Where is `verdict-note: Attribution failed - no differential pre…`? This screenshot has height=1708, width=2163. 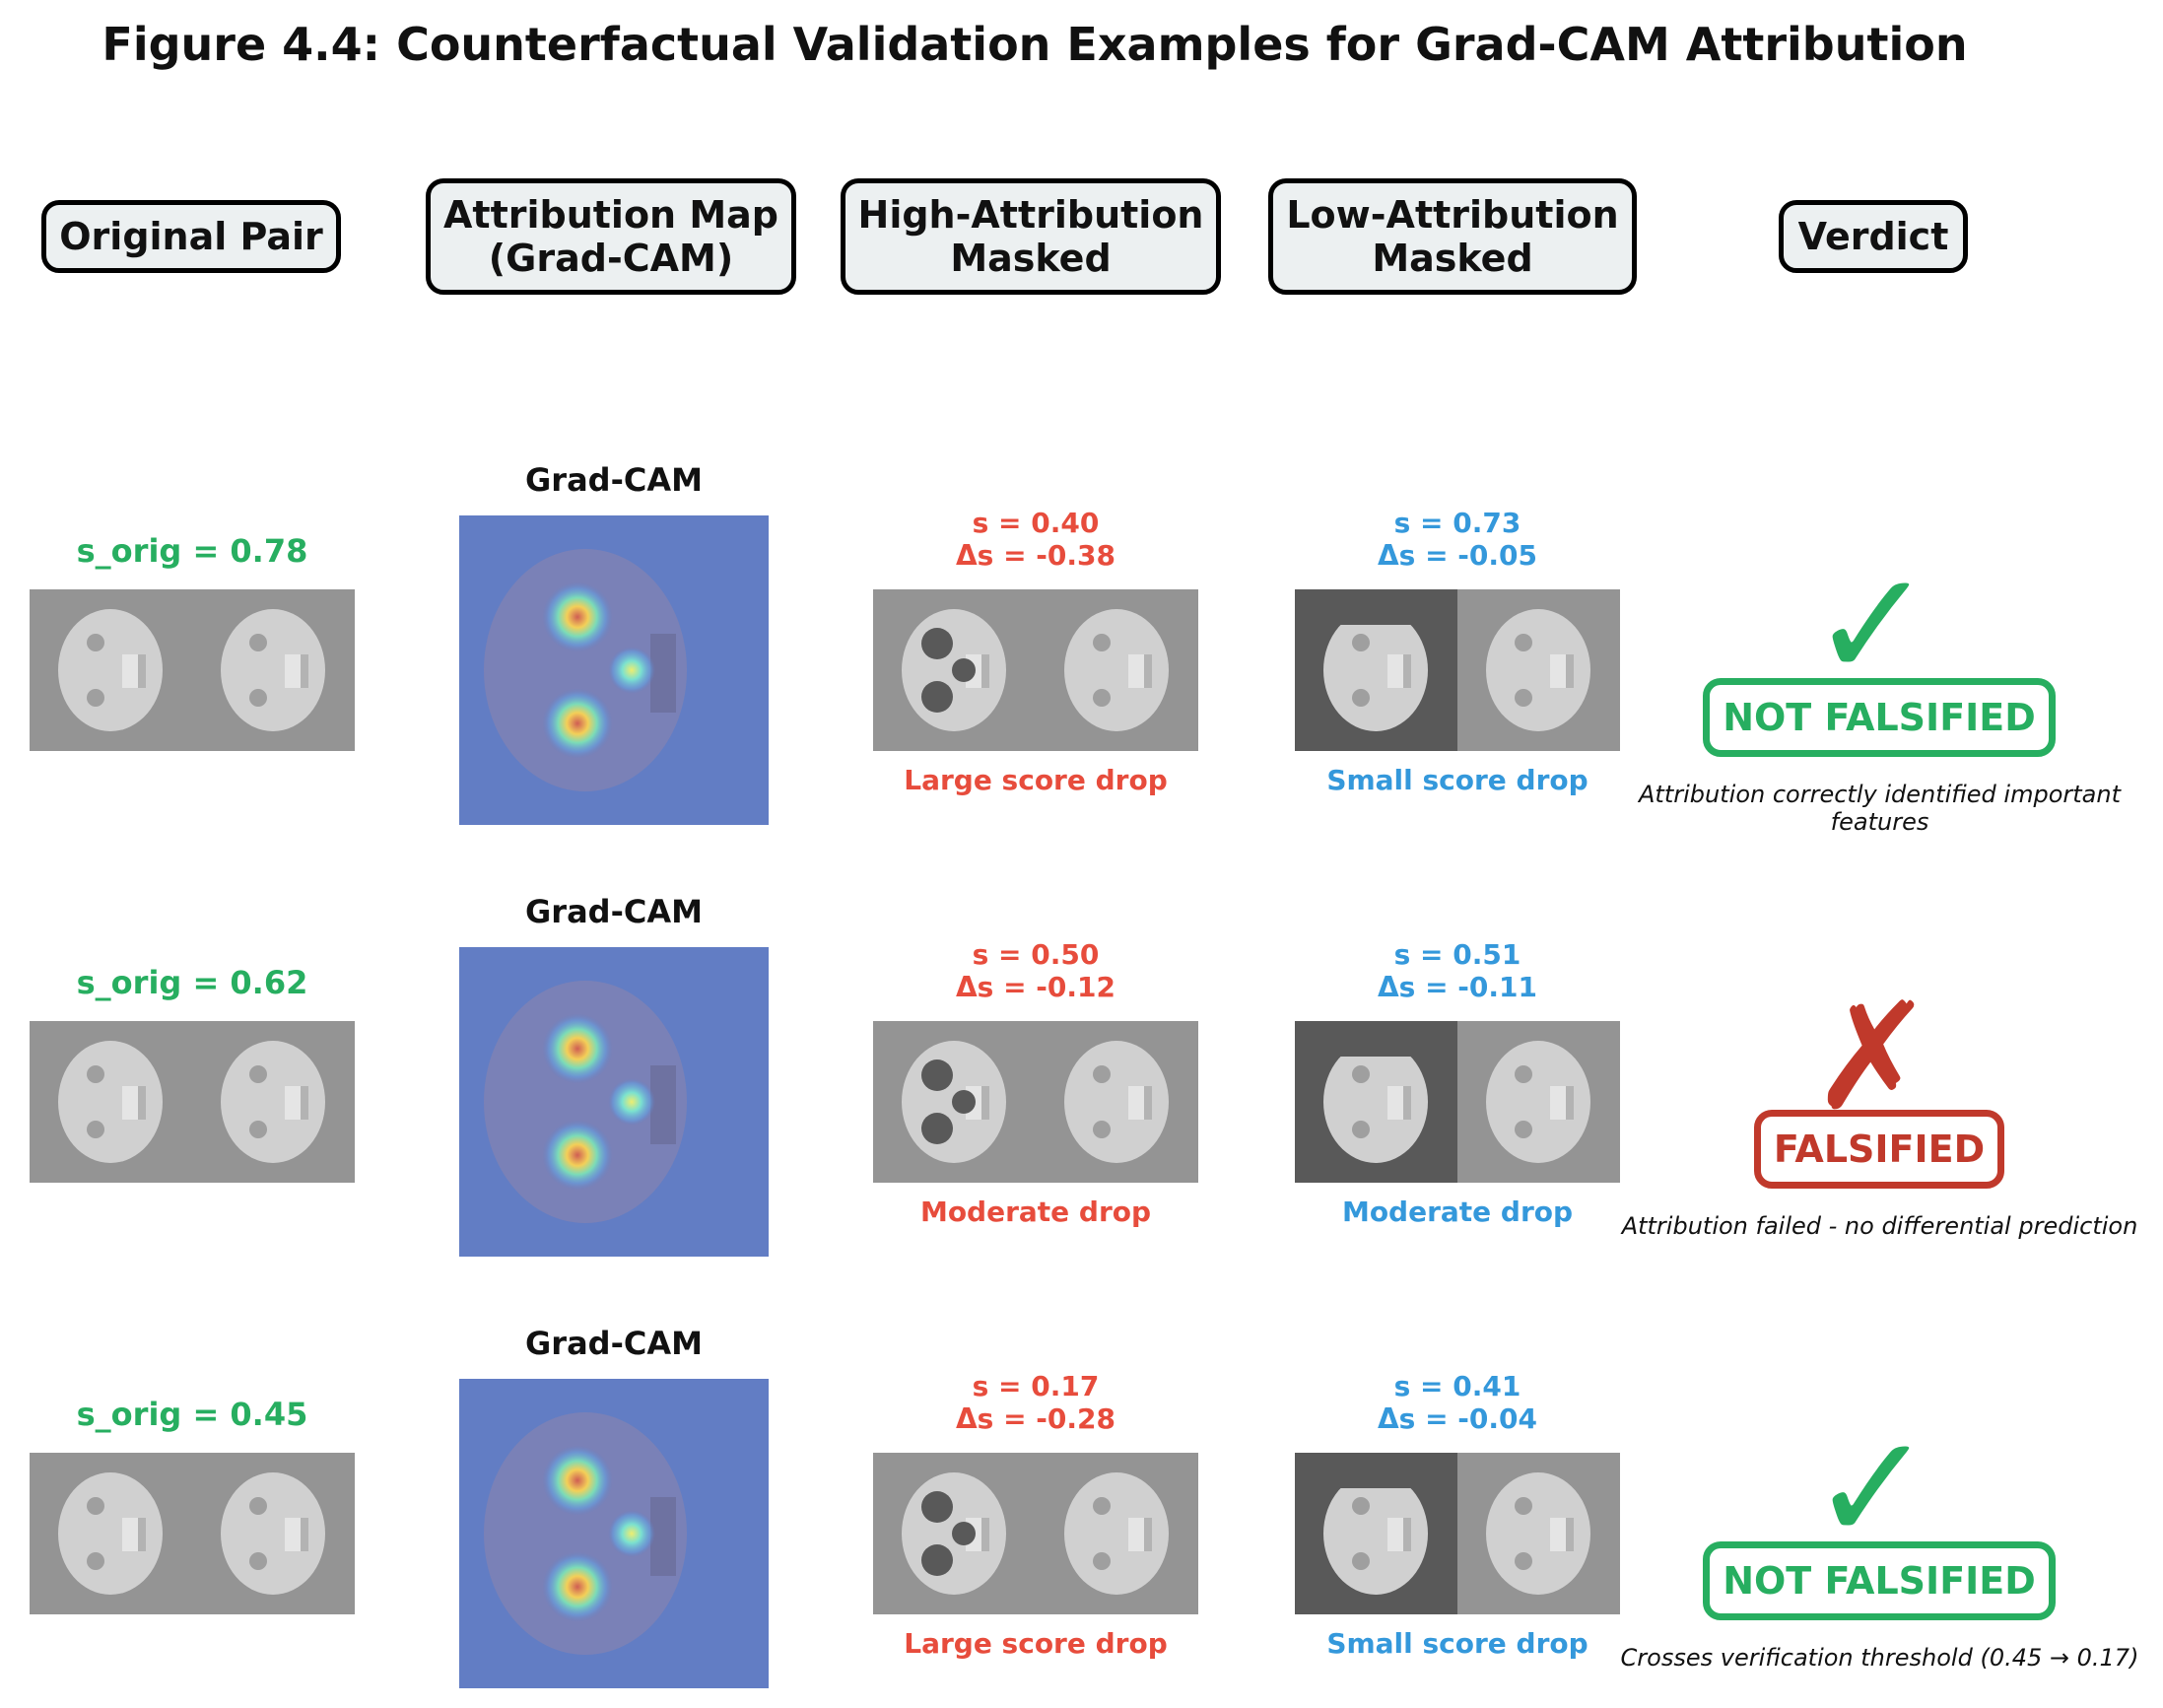
verdict-note: Attribution failed - no differential pre… is located at coordinates (1879, 1226).